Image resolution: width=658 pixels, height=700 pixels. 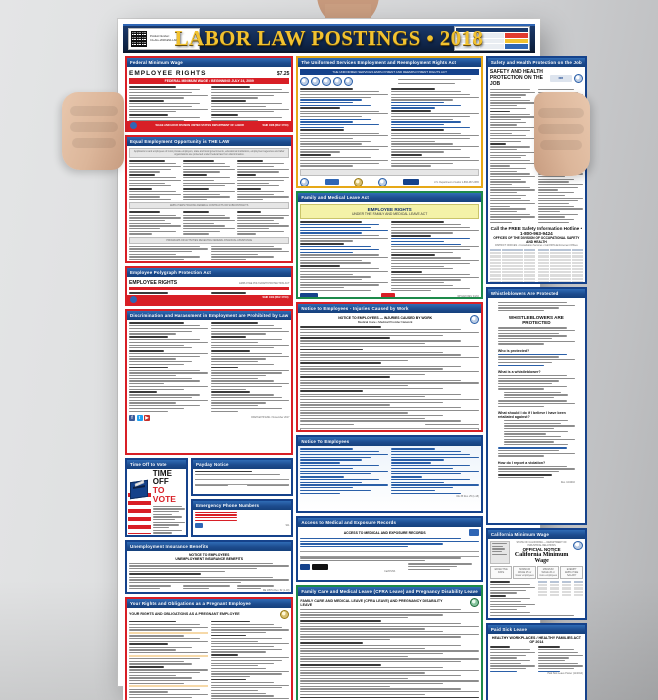 I want to click on cmw-col-header: MINIMUM WAGE 25 or fewer employees, so click(x=524, y=572).